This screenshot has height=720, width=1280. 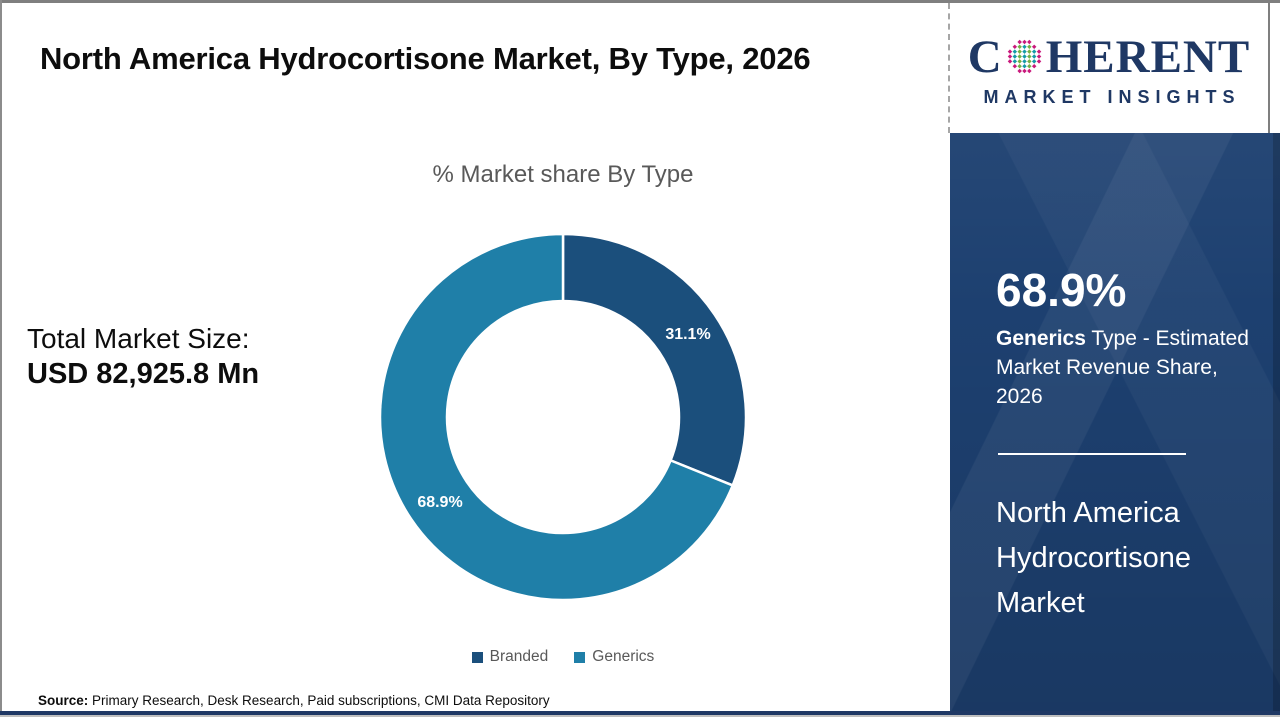 I want to click on legend-item-branded: Branded, so click(x=510, y=657).